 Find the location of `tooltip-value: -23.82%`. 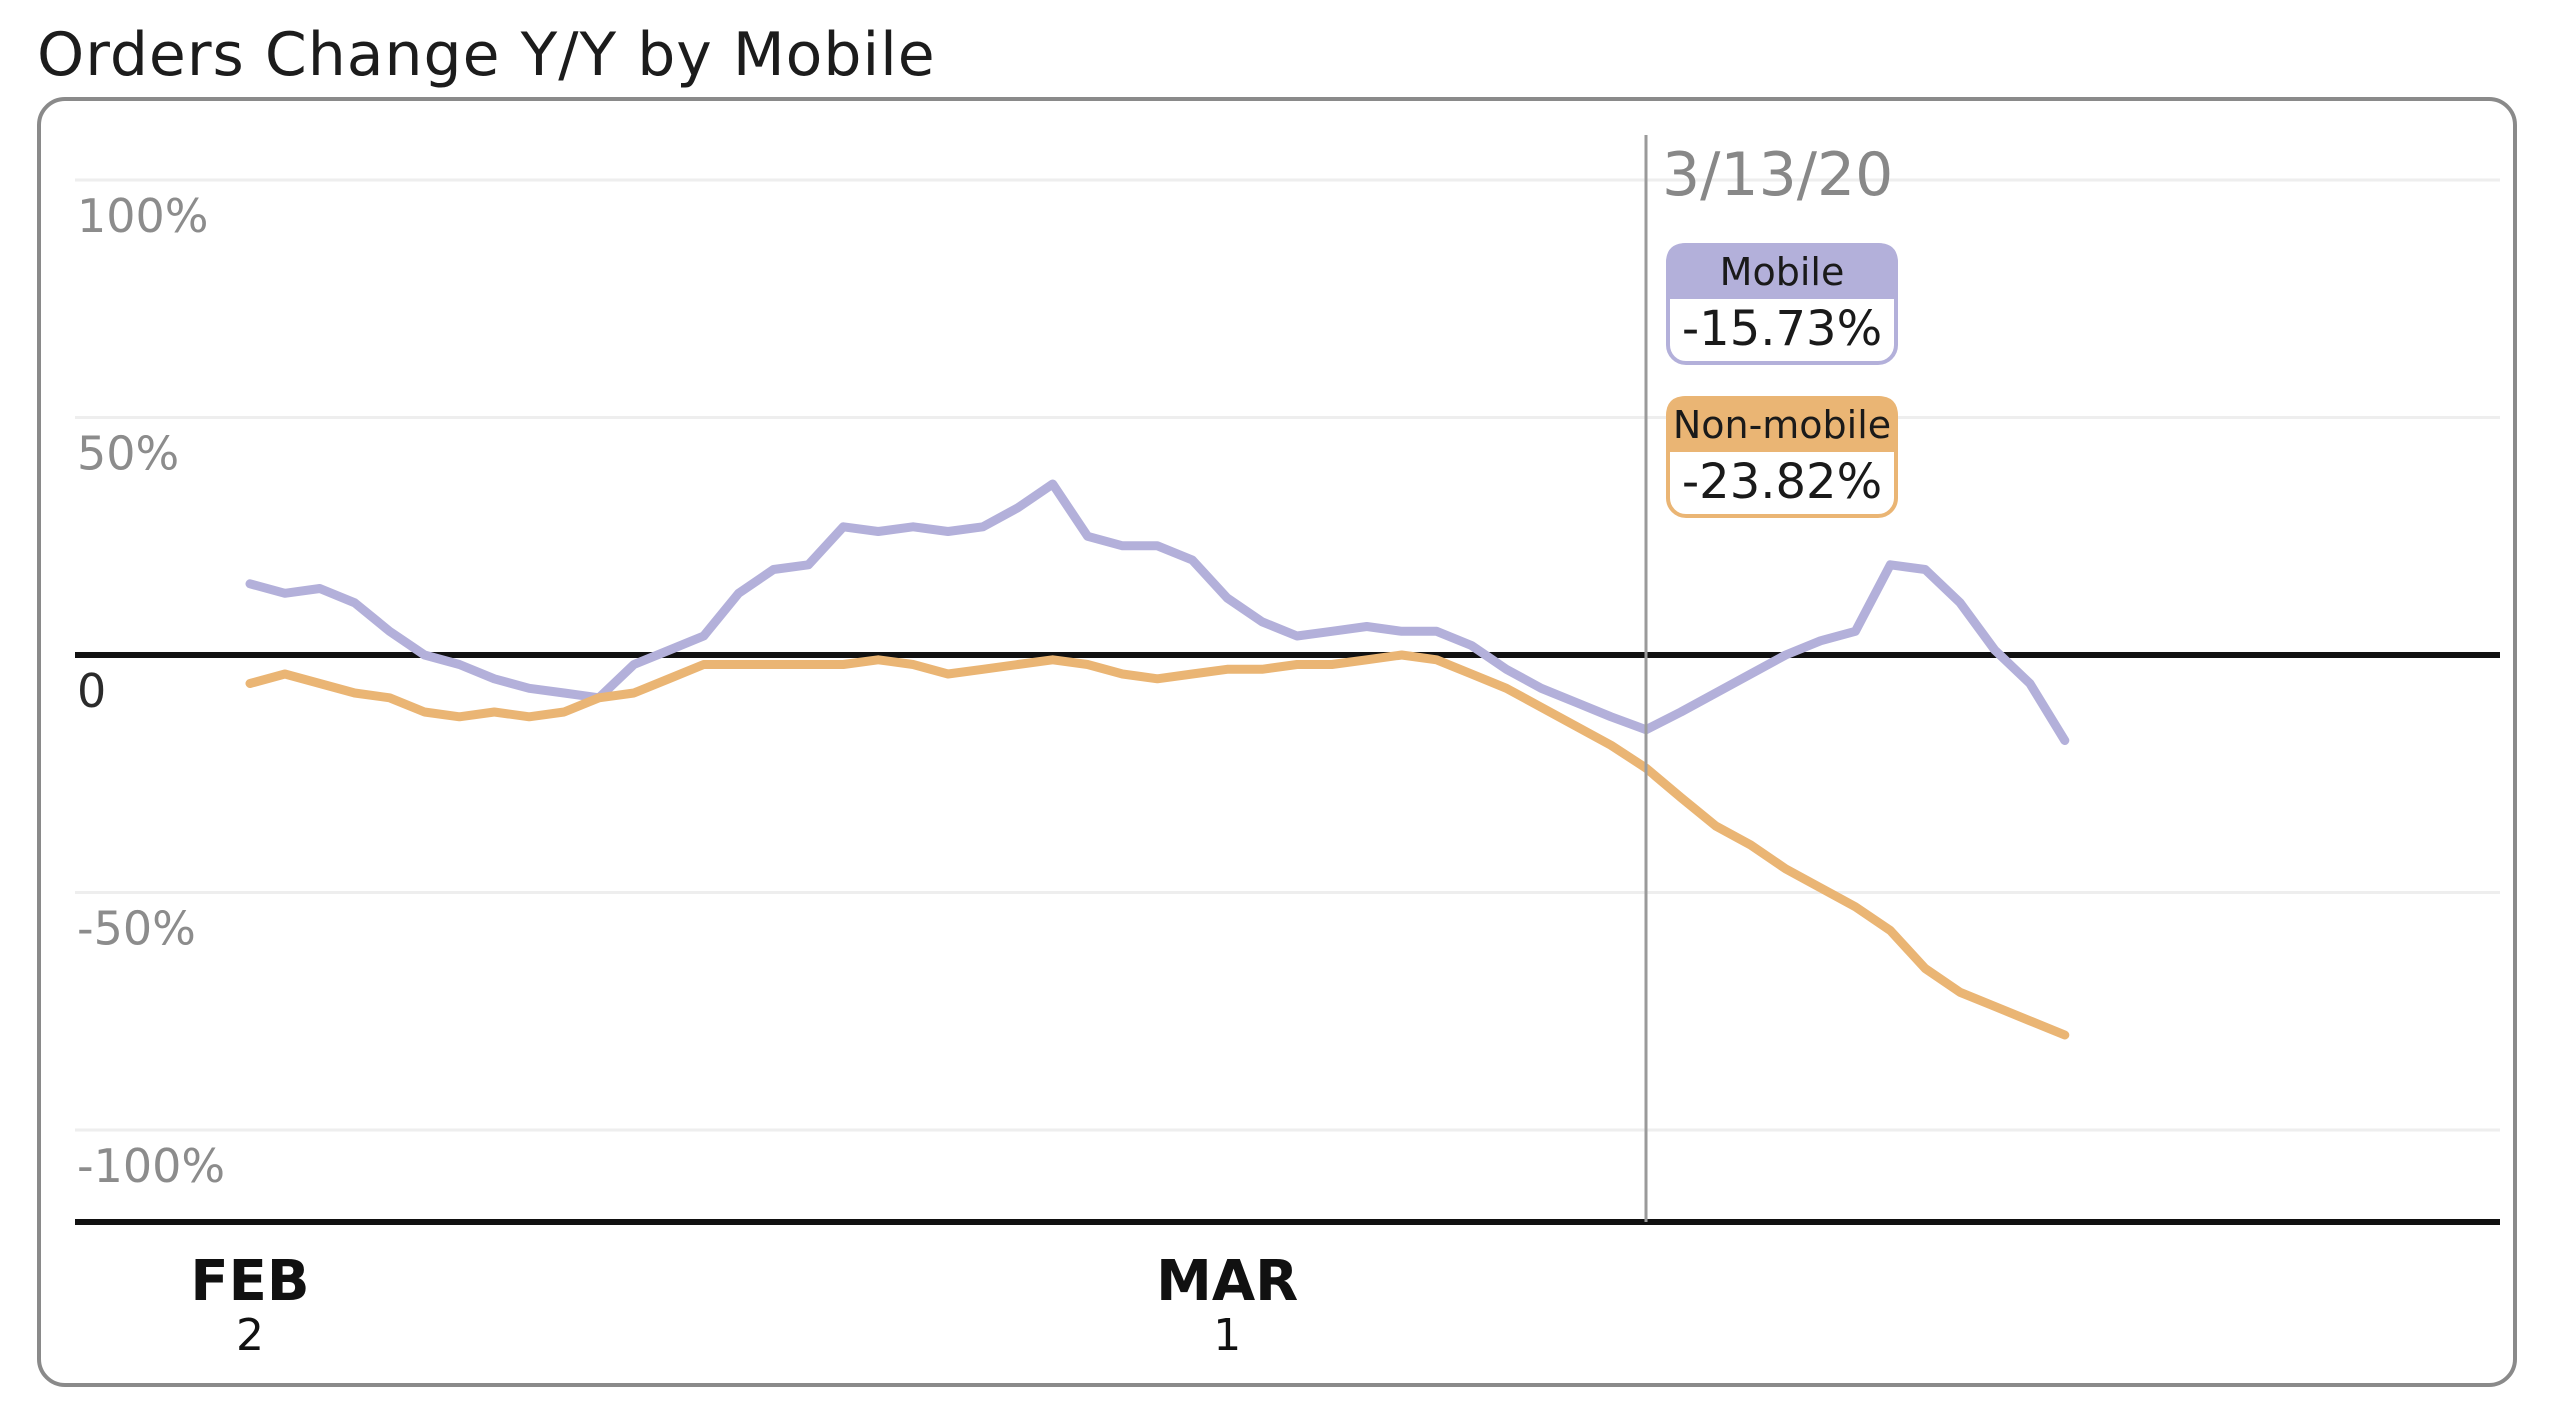

tooltip-value: -23.82% is located at coordinates (1782, 482).